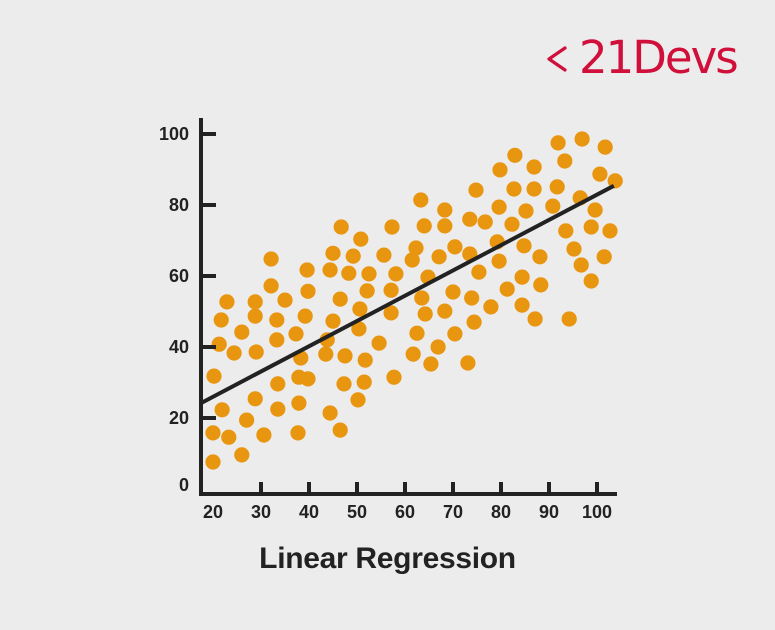 This screenshot has height=630, width=775. What do you see at coordinates (174, 134) in the screenshot?
I see `y-tick-label: 100` at bounding box center [174, 134].